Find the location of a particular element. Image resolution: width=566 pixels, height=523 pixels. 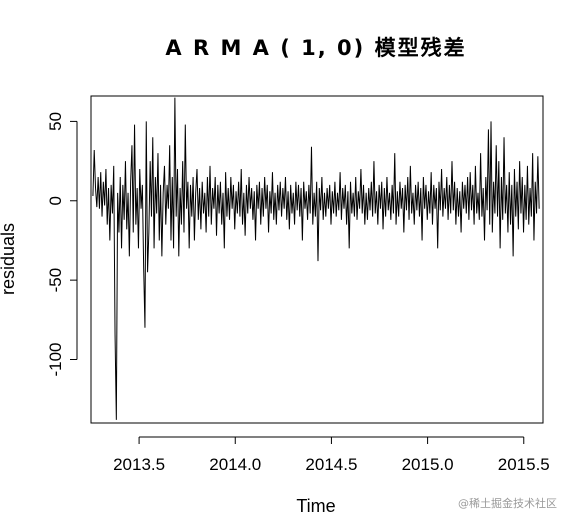

x-tick-label: 2015.0 is located at coordinates (428, 464).